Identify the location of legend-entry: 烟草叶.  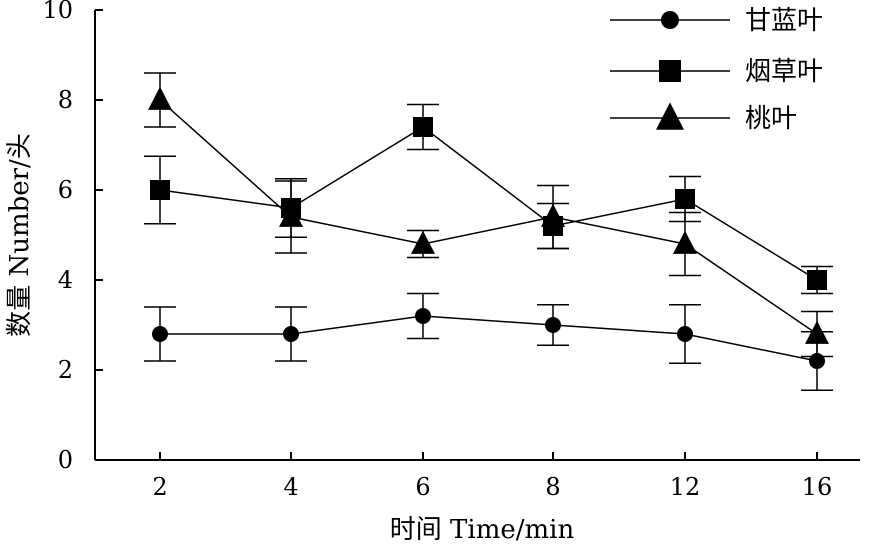
(716, 72).